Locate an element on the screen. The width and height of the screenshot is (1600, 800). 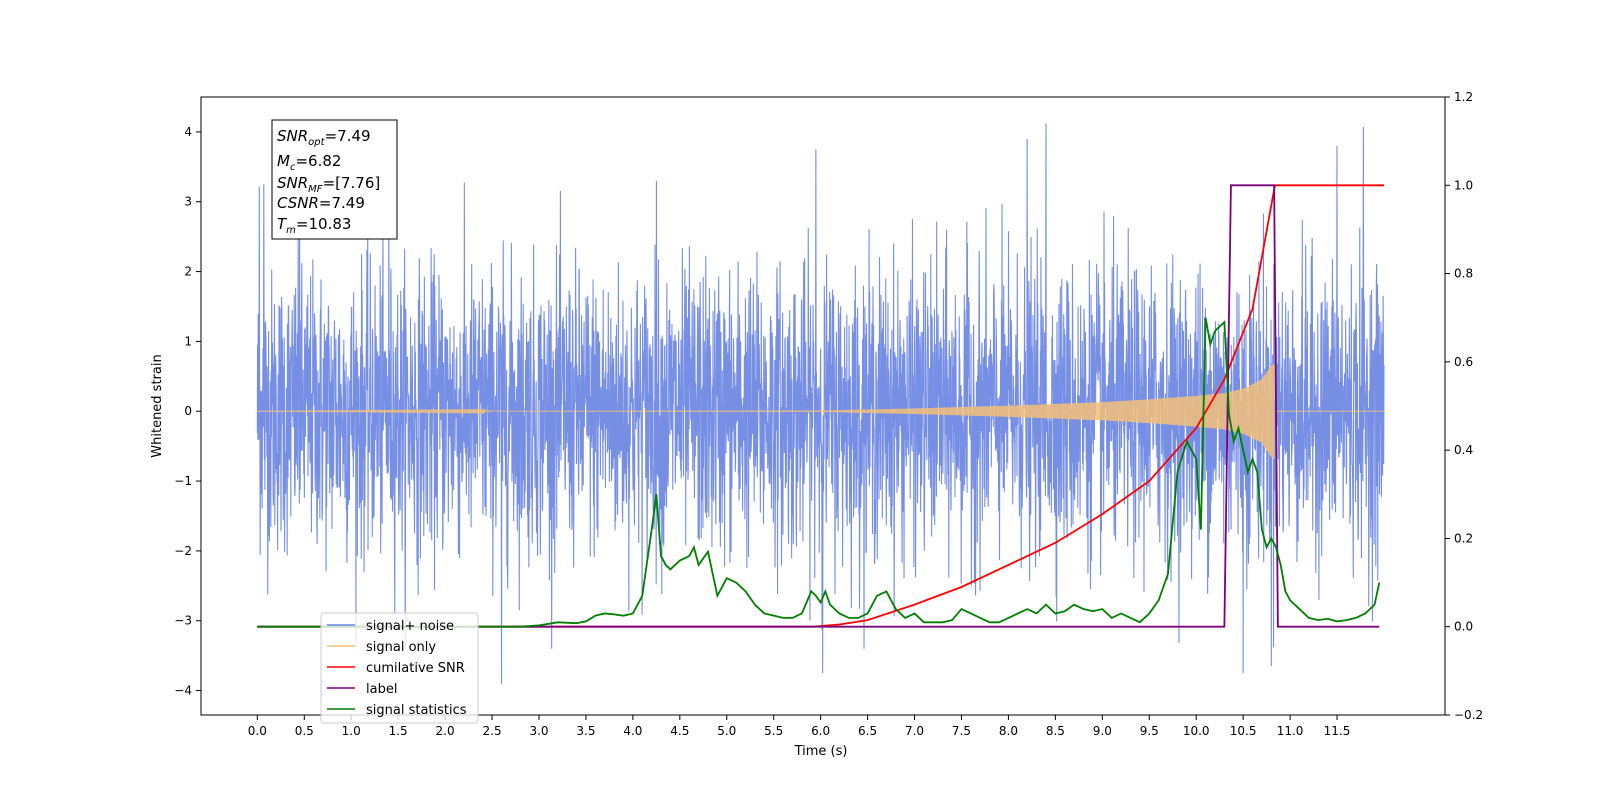
y2-tick-label: 0.2 is located at coordinates (1463, 538).